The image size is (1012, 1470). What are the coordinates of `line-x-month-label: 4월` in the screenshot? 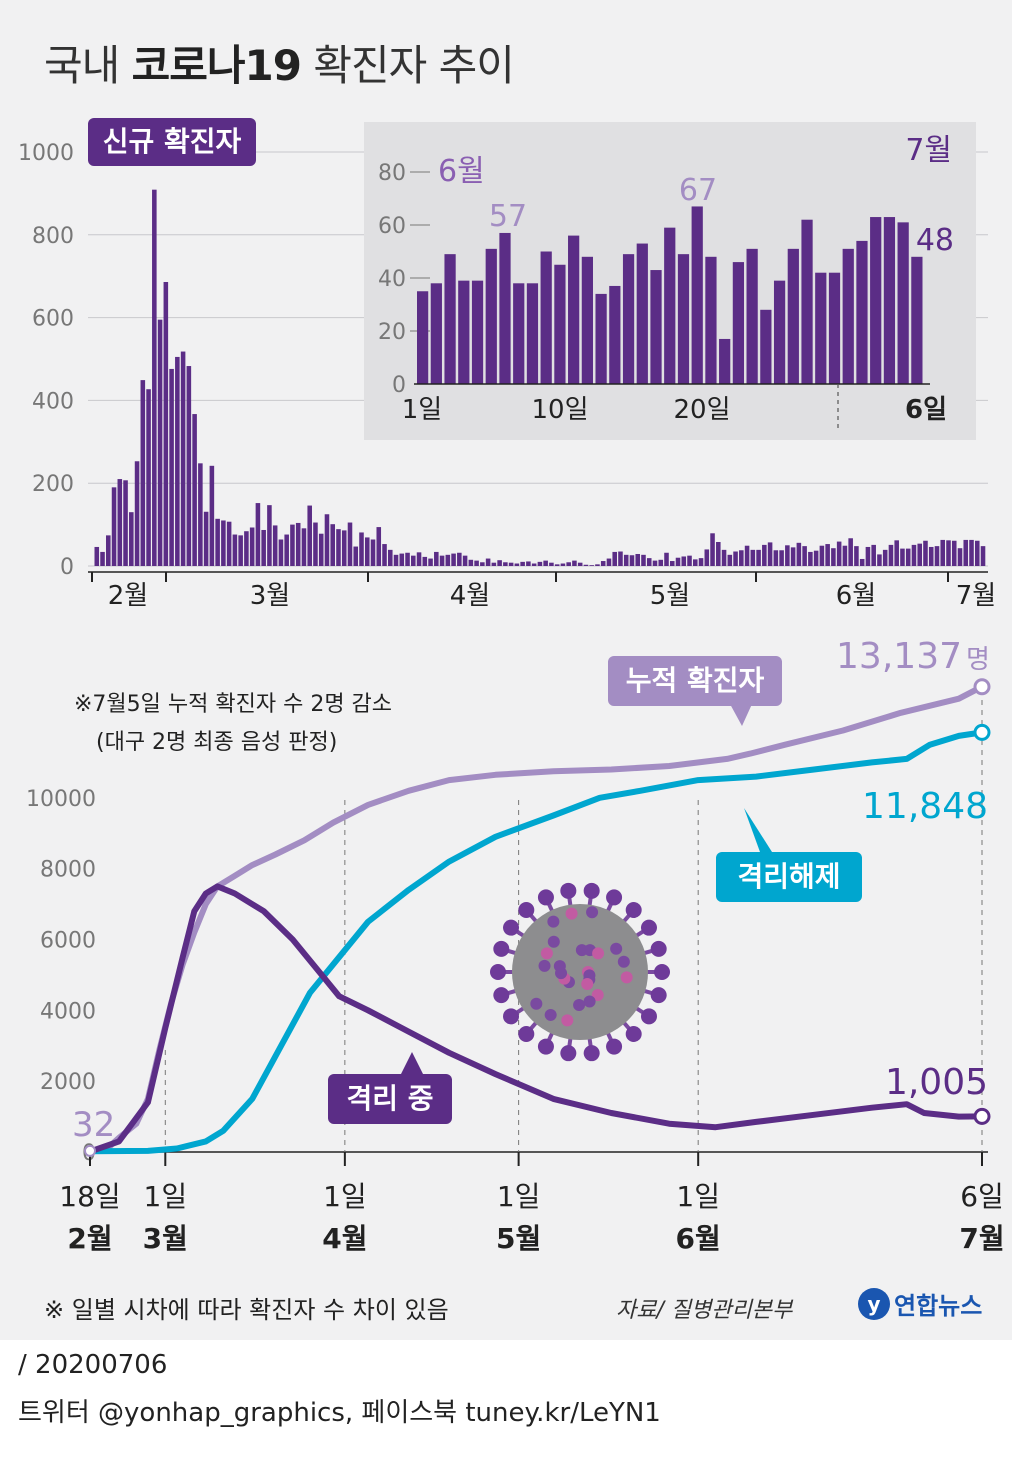 It's located at (344, 1238).